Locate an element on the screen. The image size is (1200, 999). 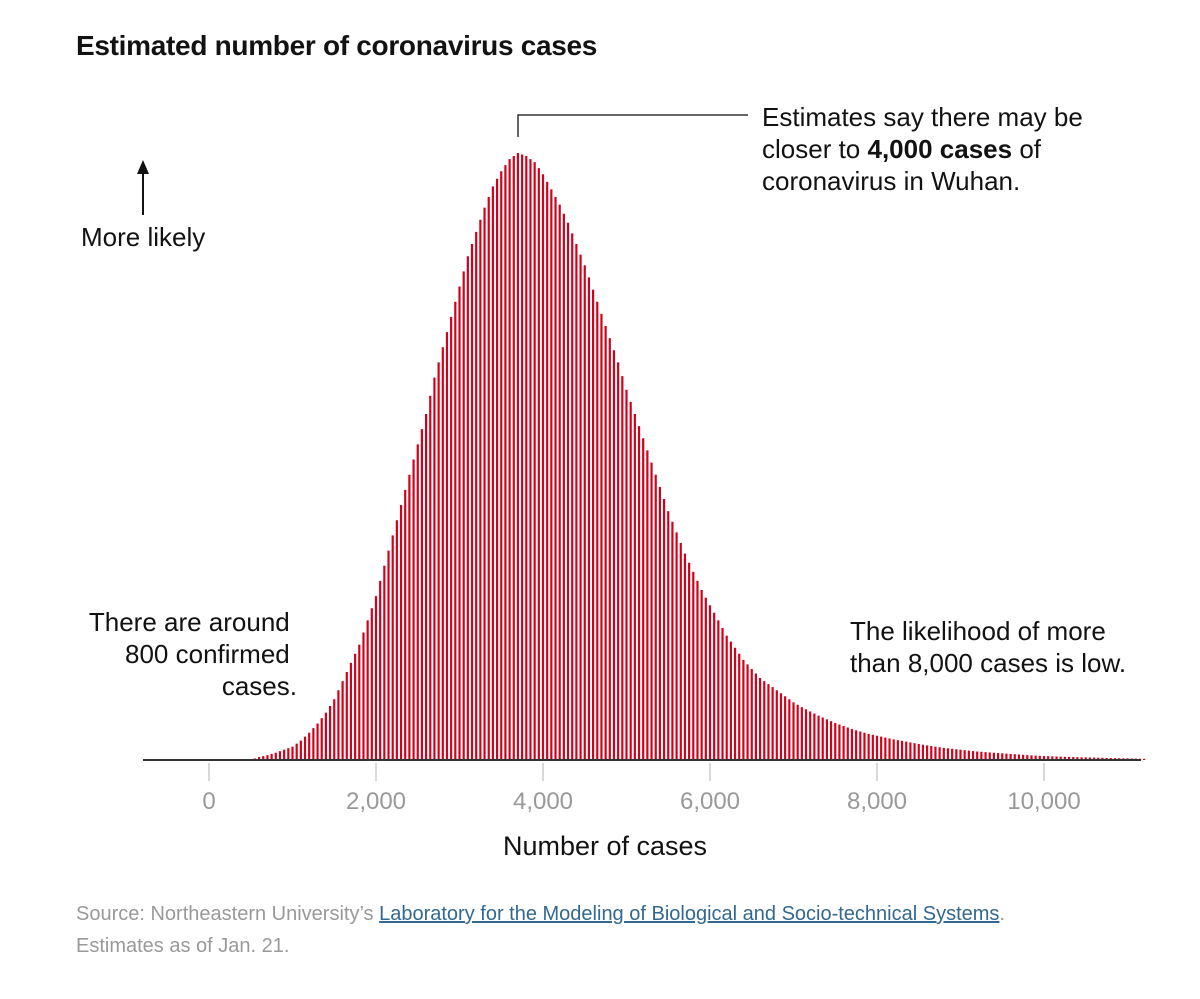
tail-line-1: The likelihood of more is located at coordinates (978, 631).